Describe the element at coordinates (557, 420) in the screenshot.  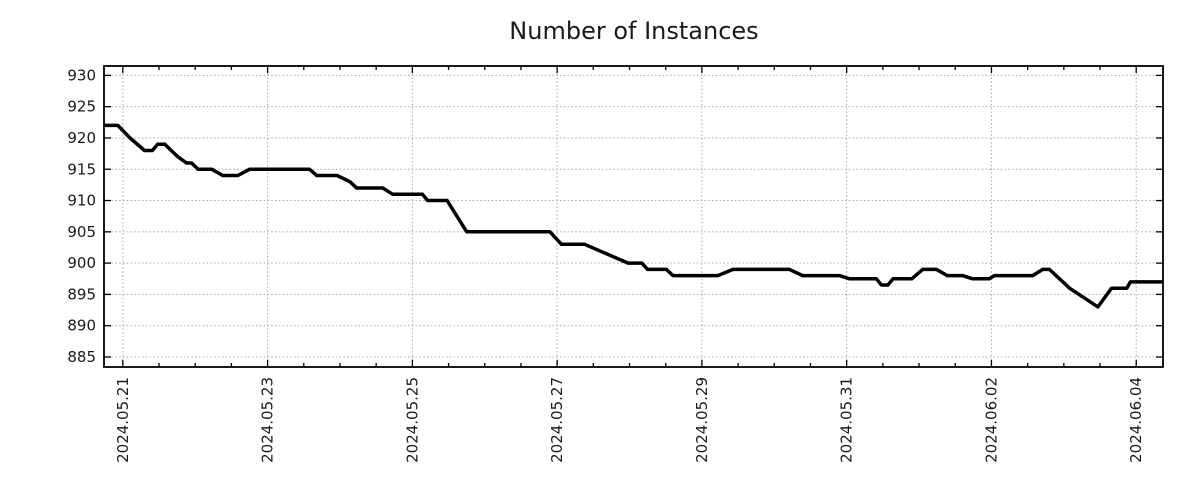
I see `x-tick-label: 2024.05.27` at that location.